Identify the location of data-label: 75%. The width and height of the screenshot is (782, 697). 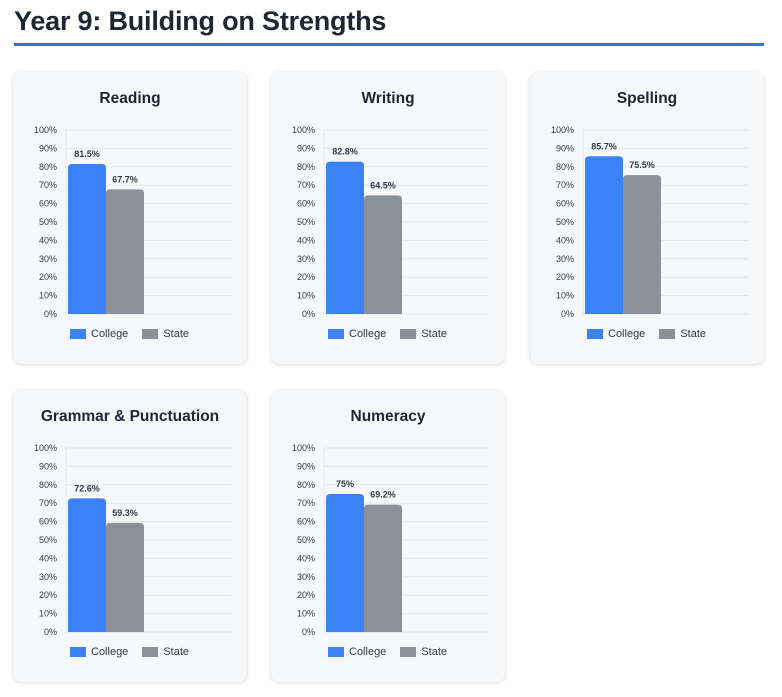
(345, 484).